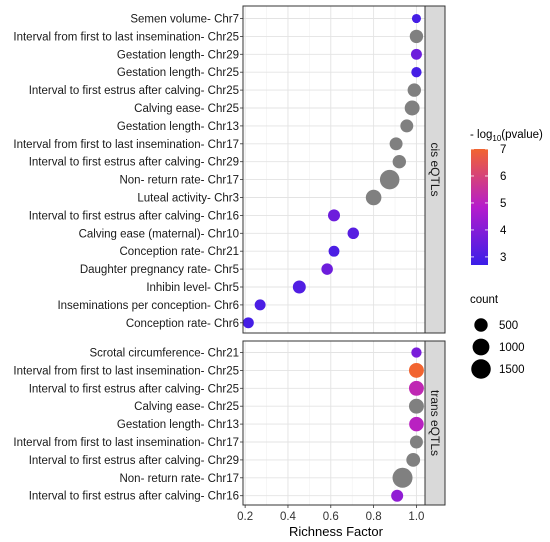 The height and width of the screenshot is (542, 550). What do you see at coordinates (416, 517) in the screenshot?
I see `x-tick-label: 1.0` at bounding box center [416, 517].